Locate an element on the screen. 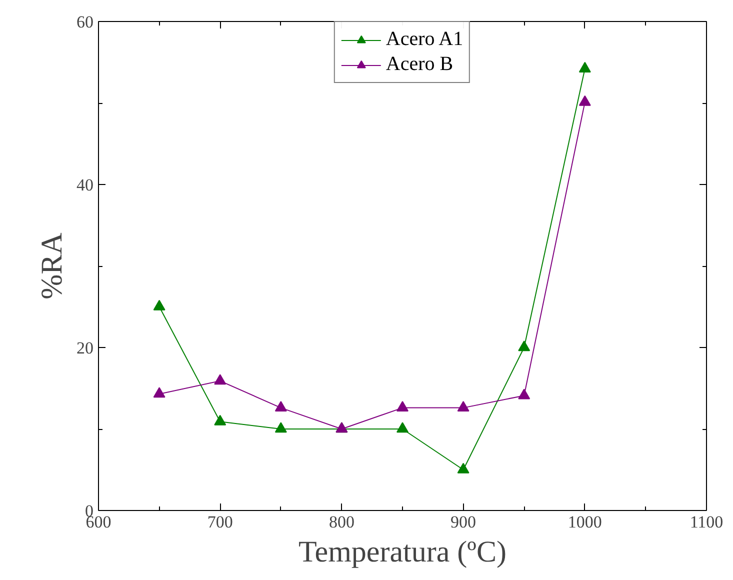  x-tick-label: 800 is located at coordinates (341, 522).